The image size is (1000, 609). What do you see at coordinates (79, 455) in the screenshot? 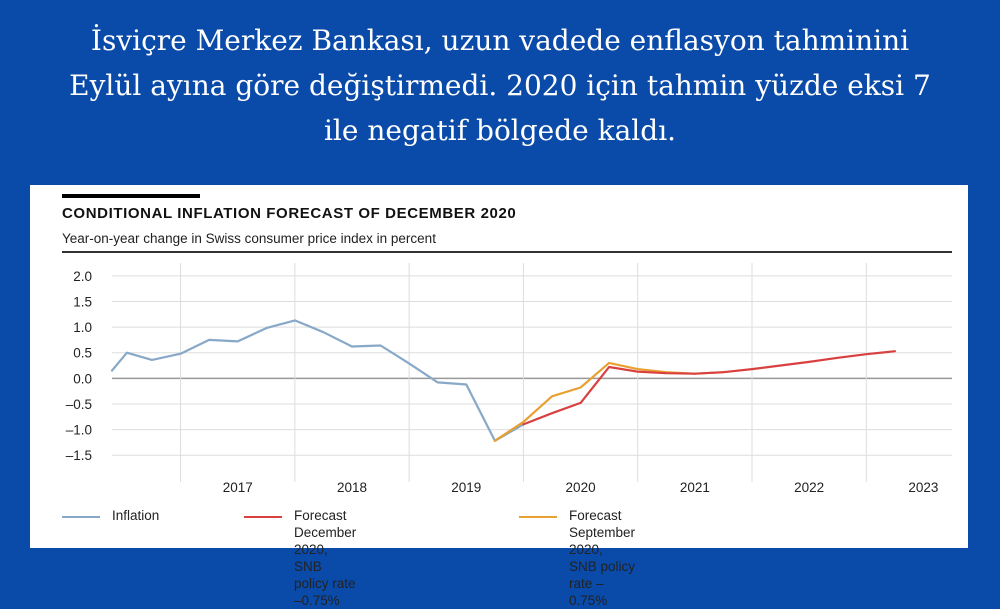
I see `y-tick-label: –1.5` at bounding box center [79, 455].